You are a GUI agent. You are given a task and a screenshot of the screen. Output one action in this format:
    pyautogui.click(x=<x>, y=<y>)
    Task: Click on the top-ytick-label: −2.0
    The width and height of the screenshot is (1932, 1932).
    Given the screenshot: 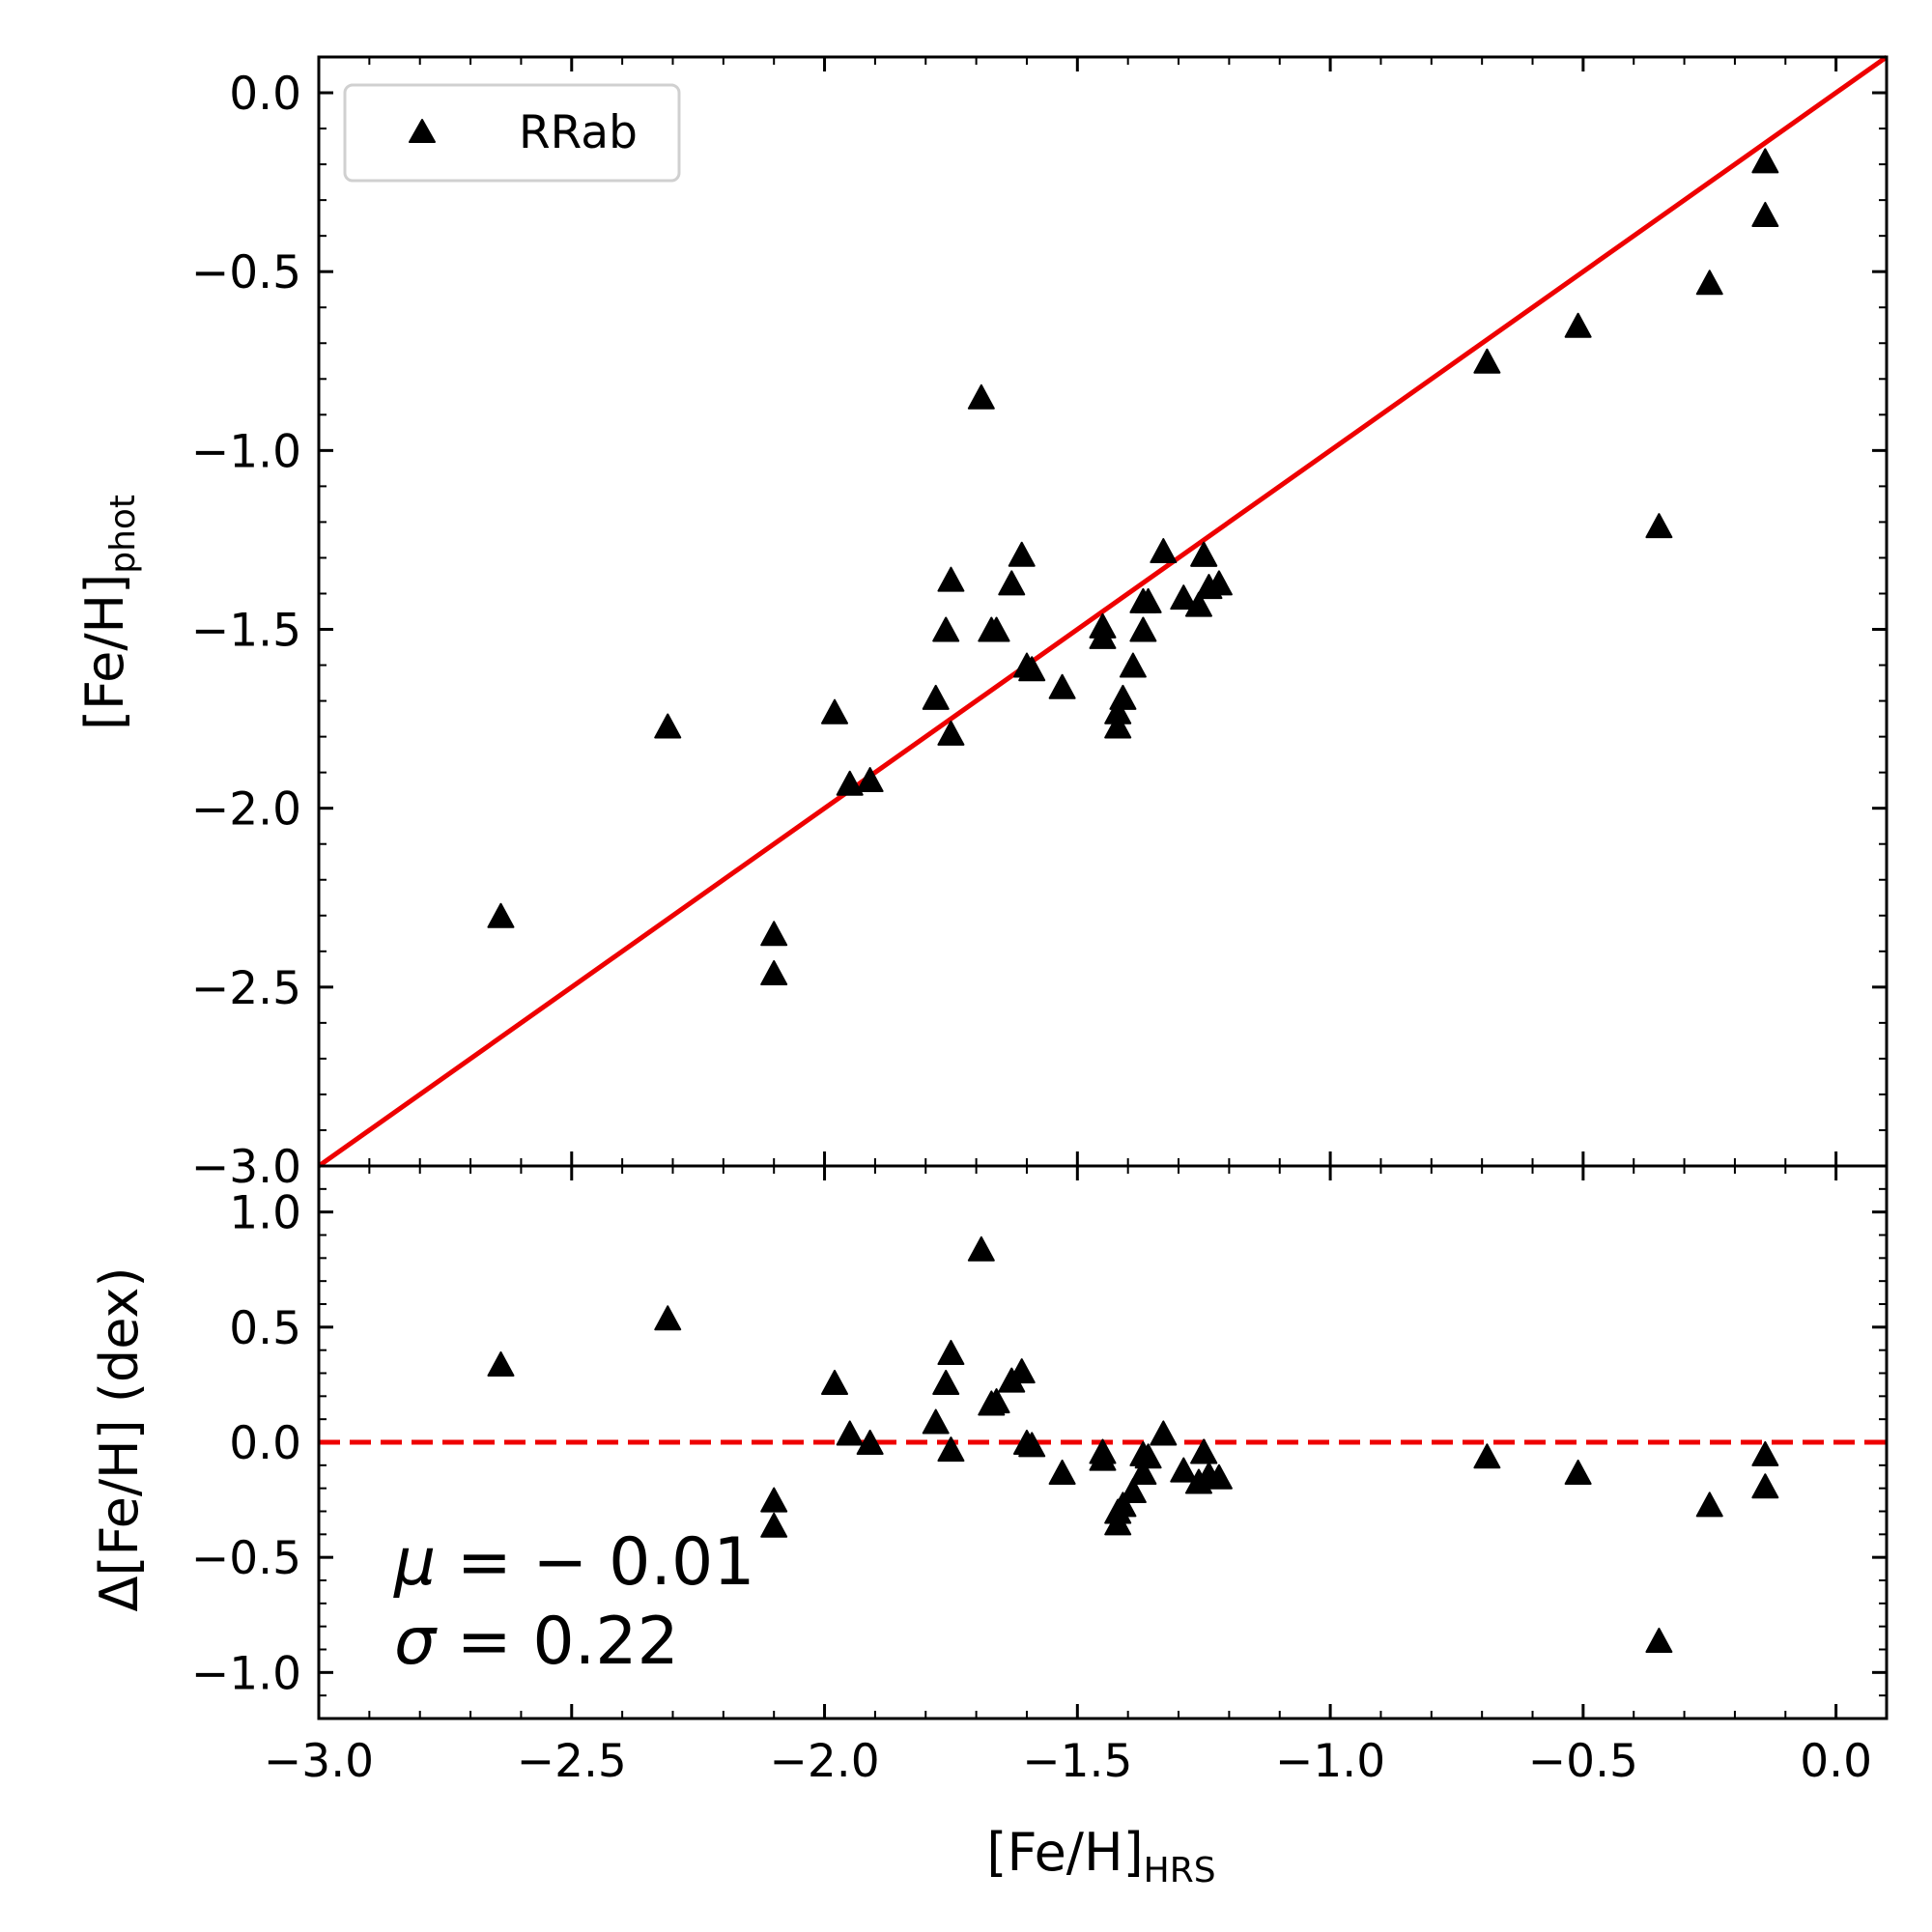 What is the action you would take?
    pyautogui.click(x=246, y=810)
    